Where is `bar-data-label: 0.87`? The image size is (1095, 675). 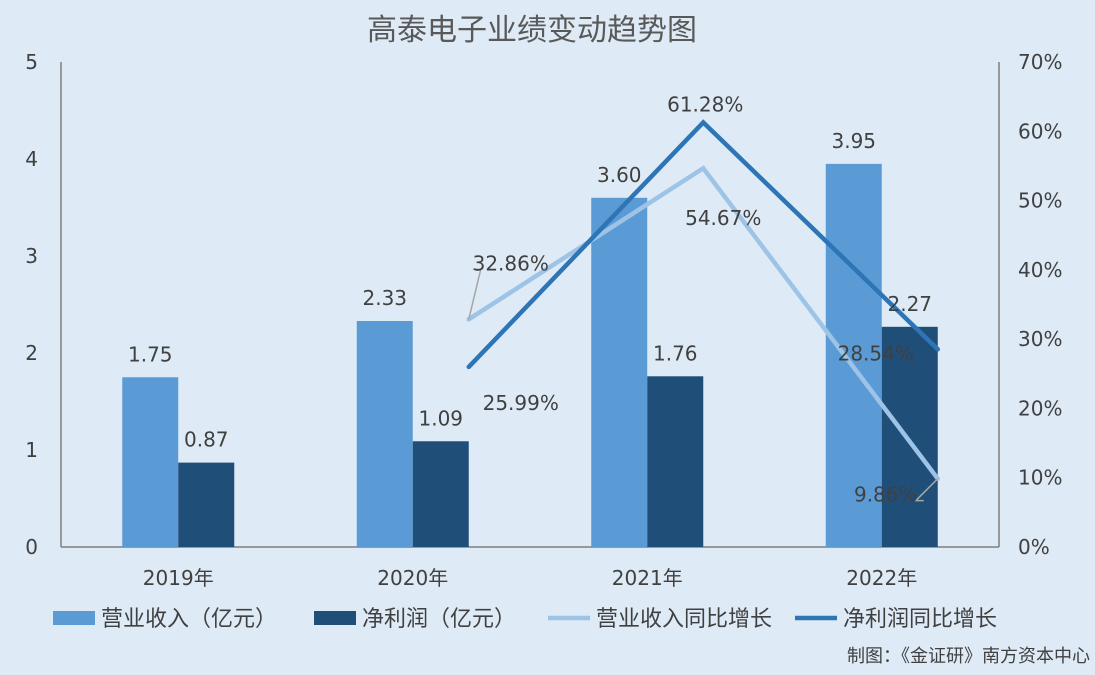
bar-data-label: 0.87 is located at coordinates (206, 440).